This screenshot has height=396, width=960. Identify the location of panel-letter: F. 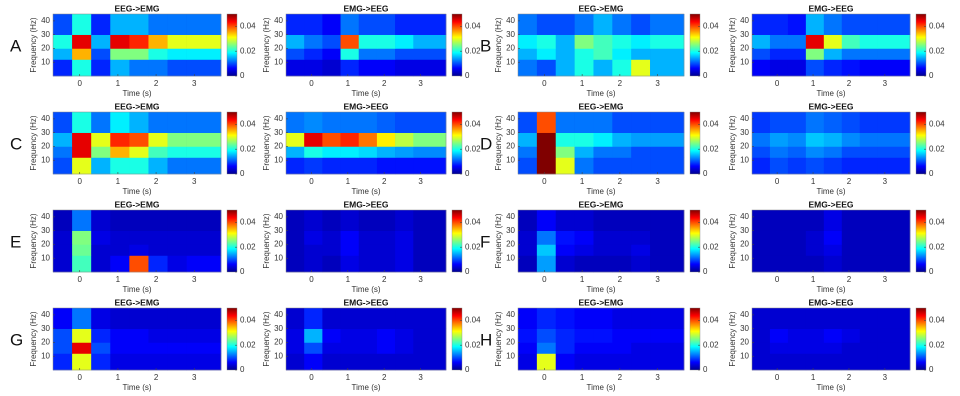
(485, 241).